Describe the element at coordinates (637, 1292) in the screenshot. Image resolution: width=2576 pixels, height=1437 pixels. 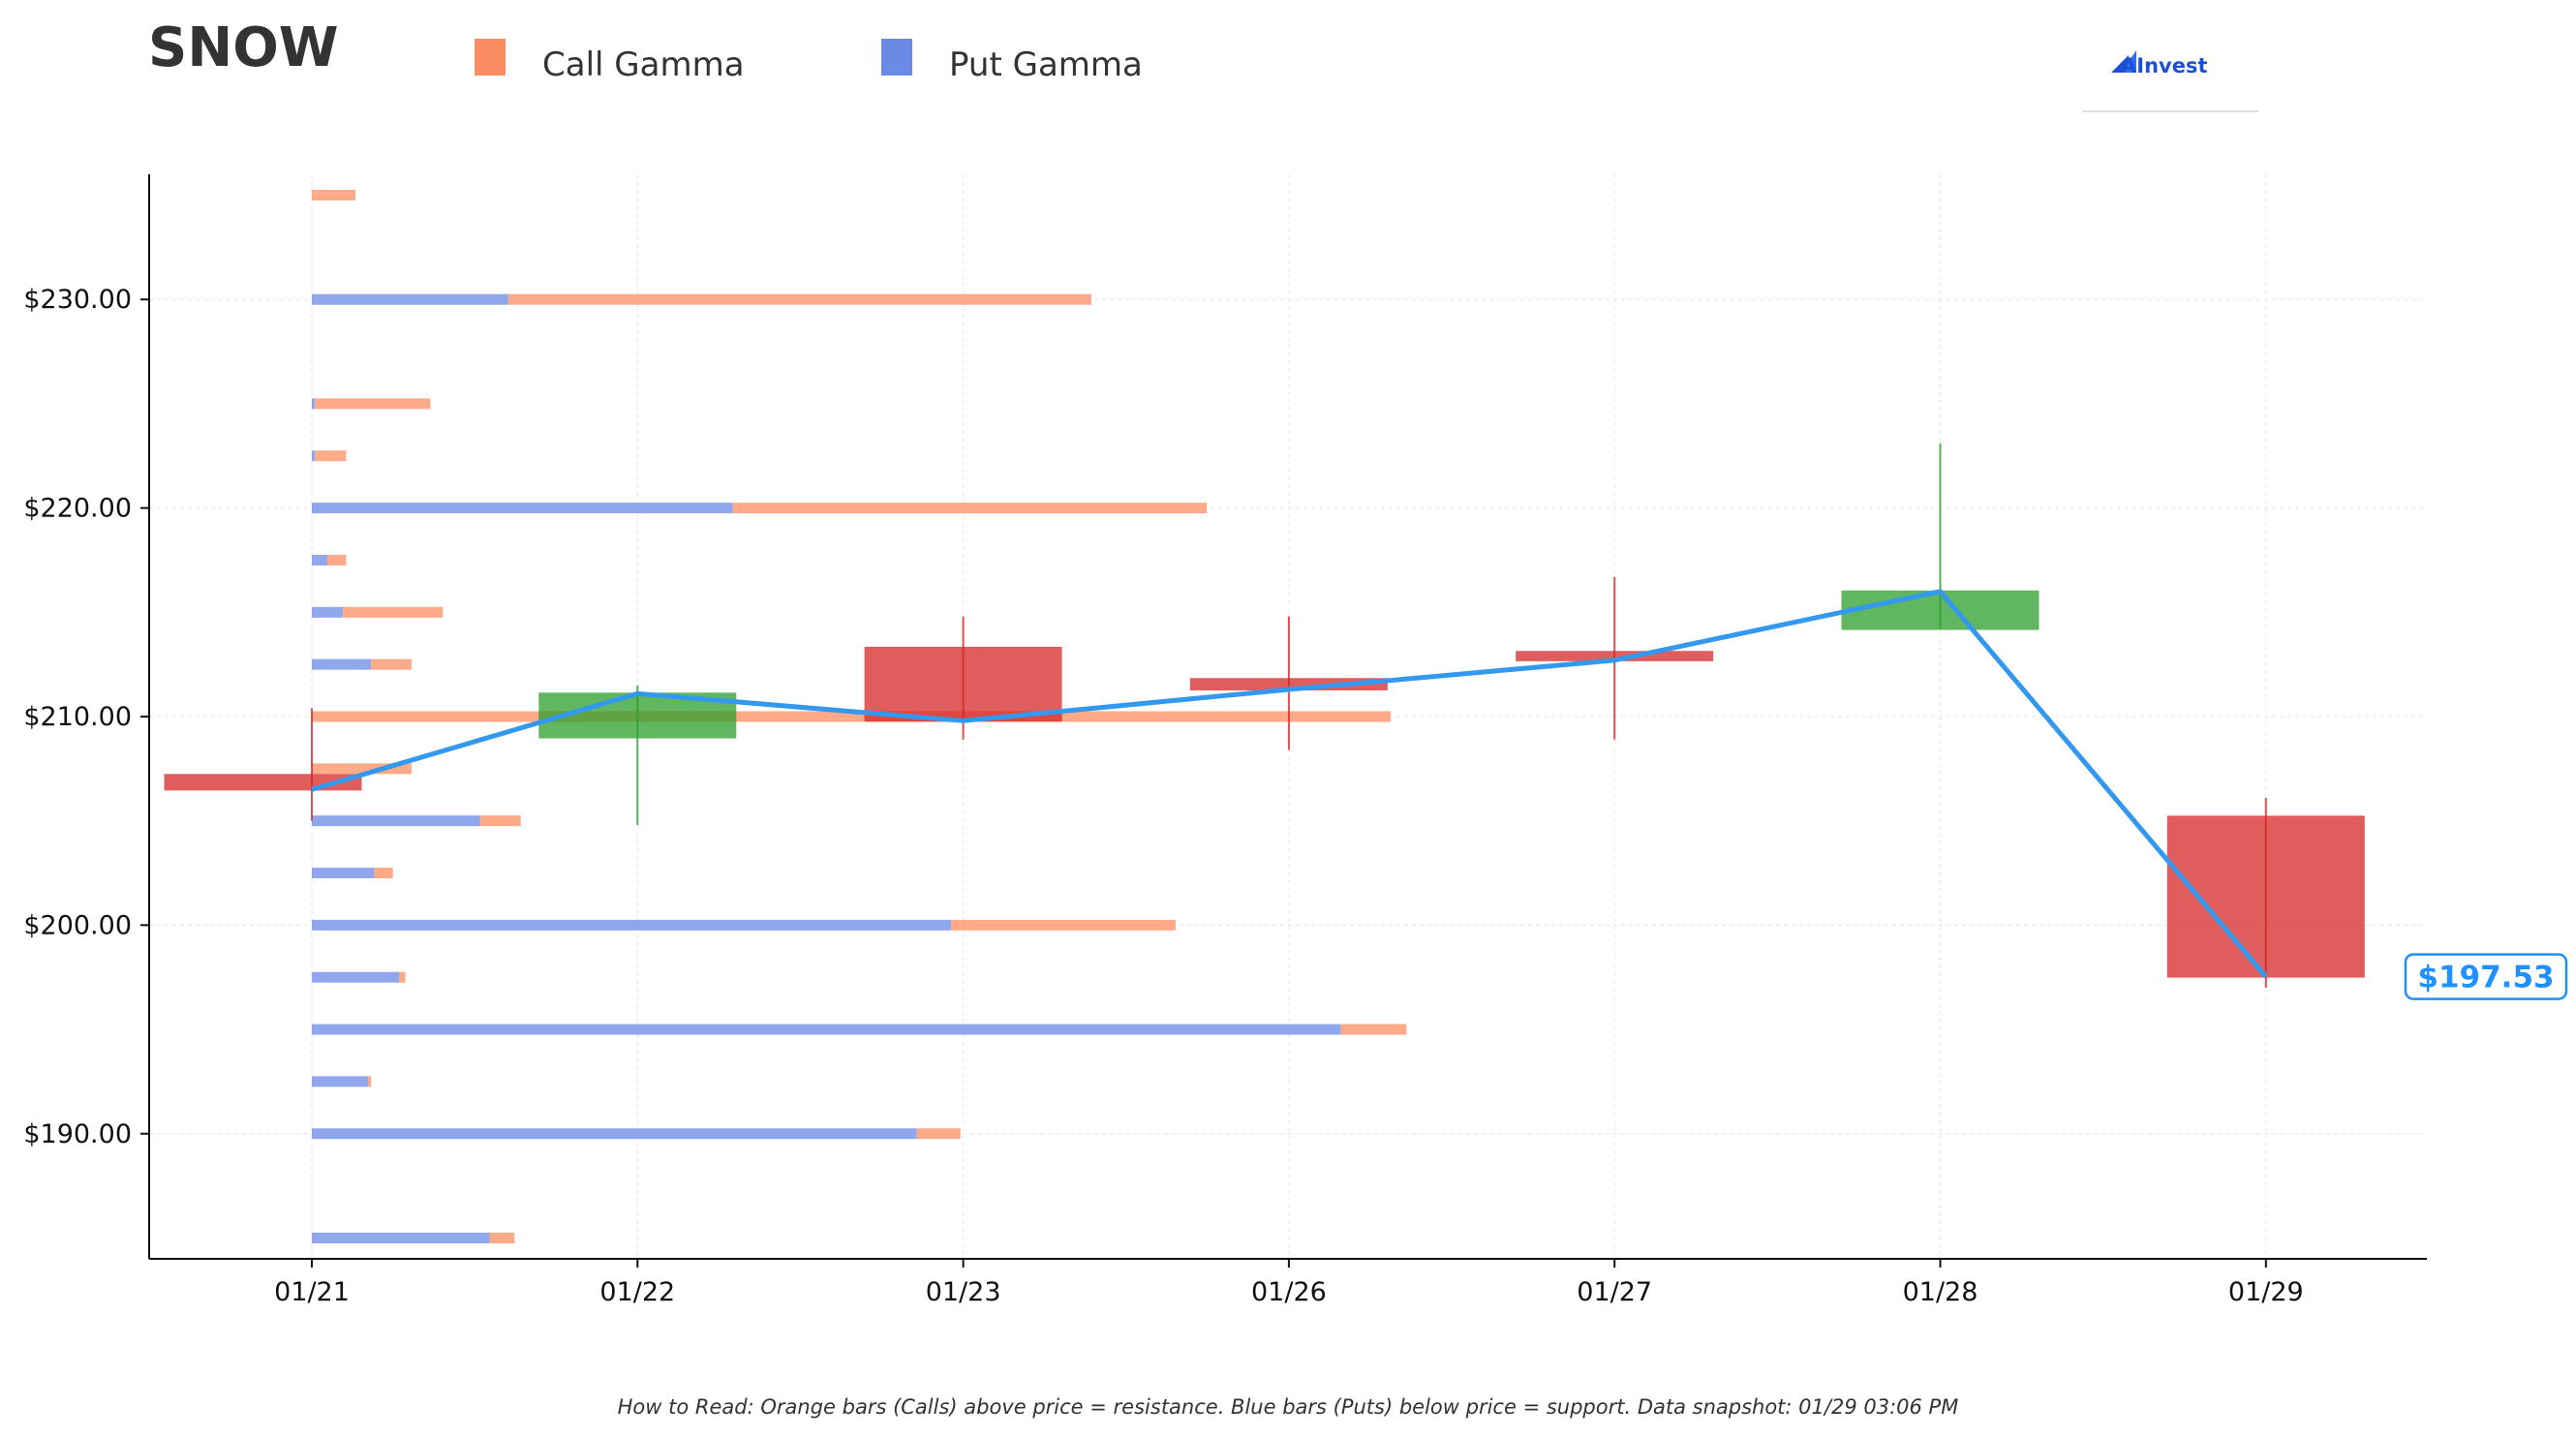
I see `x-tick-label: 01/22` at that location.